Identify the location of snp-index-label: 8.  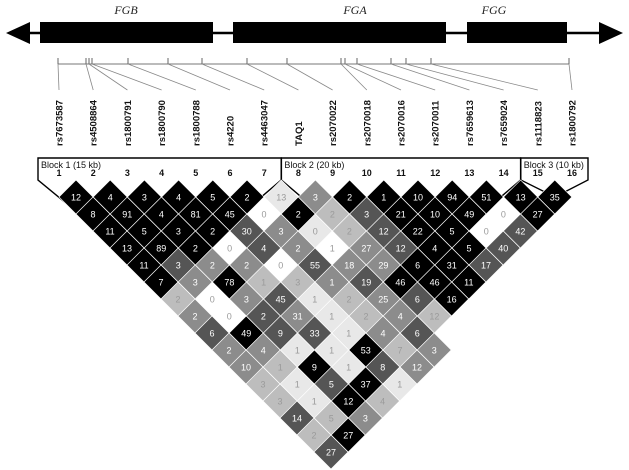
(298, 173).